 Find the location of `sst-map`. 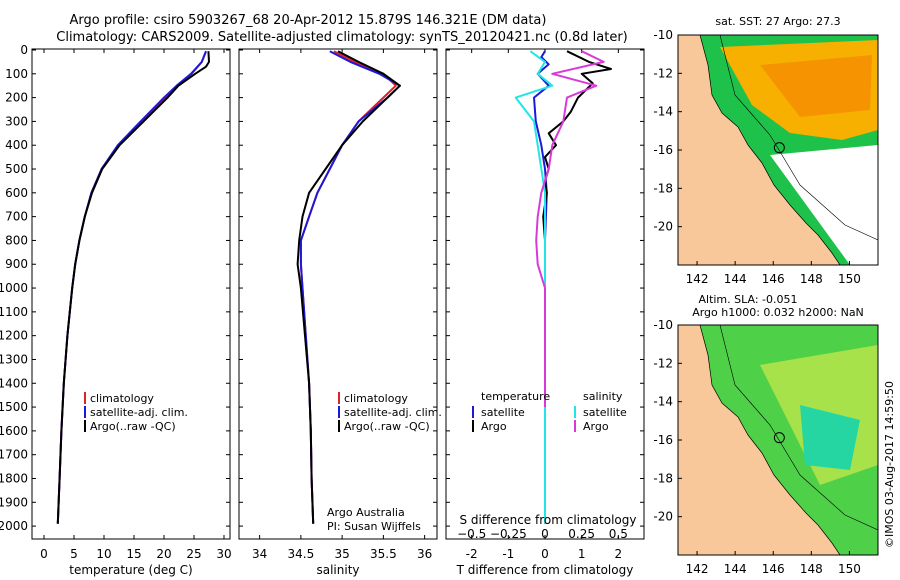

sst-map is located at coordinates (778, 150).